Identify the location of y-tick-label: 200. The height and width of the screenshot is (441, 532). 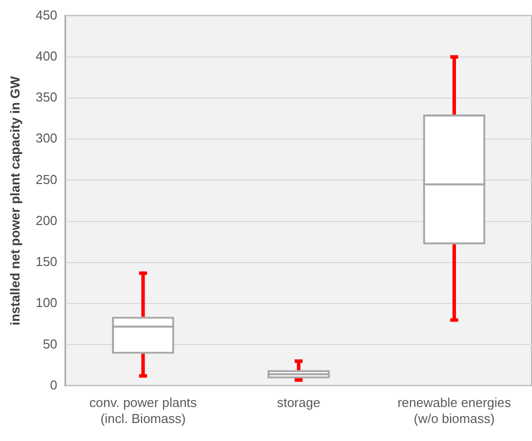
(47, 220).